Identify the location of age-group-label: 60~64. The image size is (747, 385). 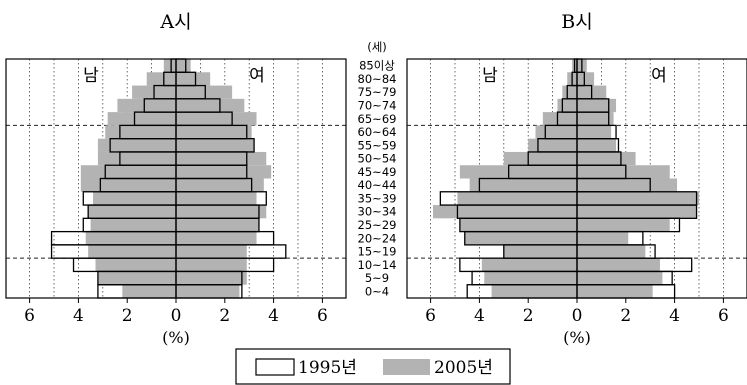
(377, 132).